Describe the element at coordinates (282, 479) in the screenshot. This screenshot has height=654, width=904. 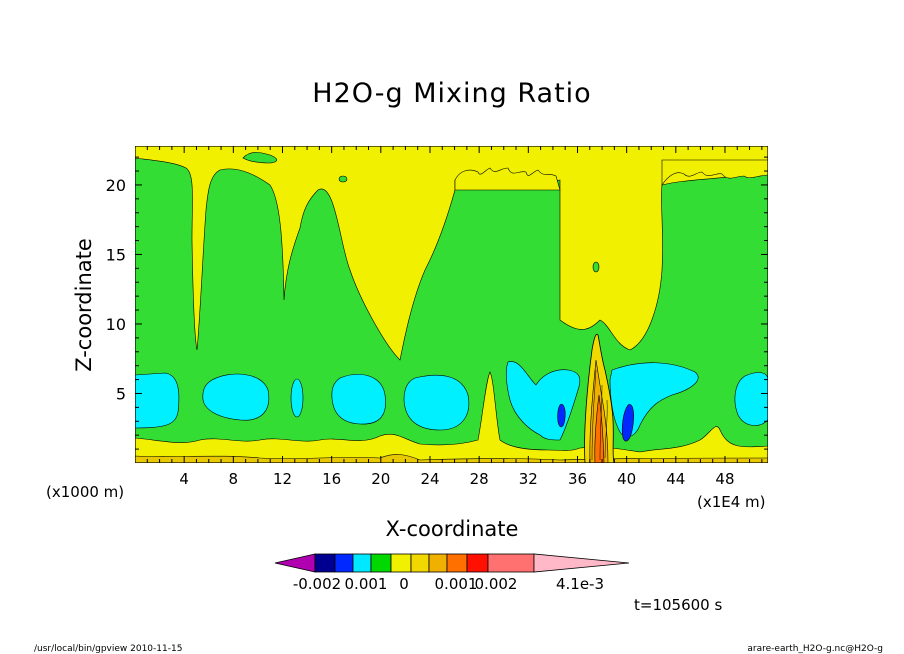
I see `x-tick-label: 12` at that location.